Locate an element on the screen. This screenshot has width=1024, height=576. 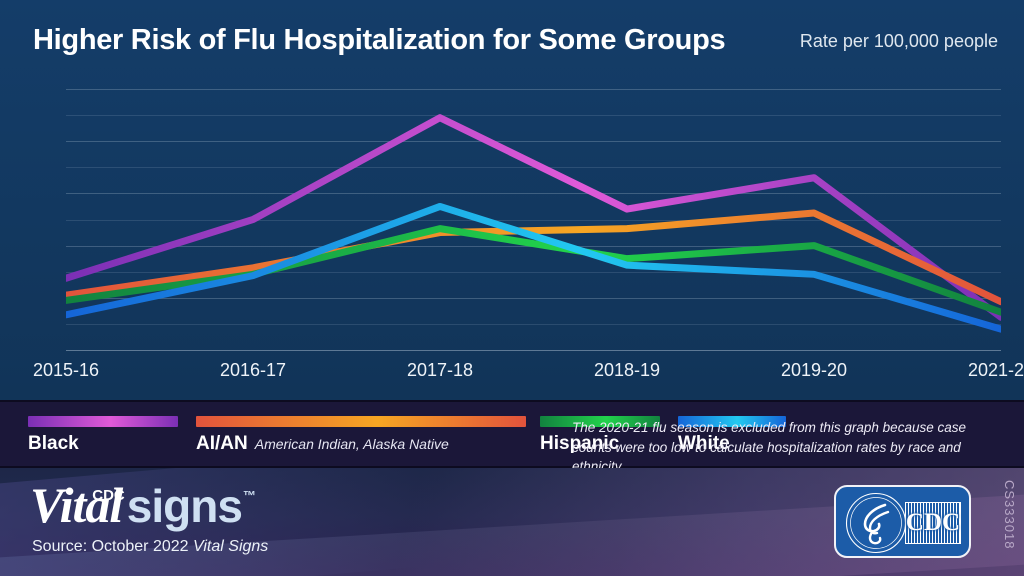
logo-cdc-superscript: CDC is located at coordinates (108, 495).